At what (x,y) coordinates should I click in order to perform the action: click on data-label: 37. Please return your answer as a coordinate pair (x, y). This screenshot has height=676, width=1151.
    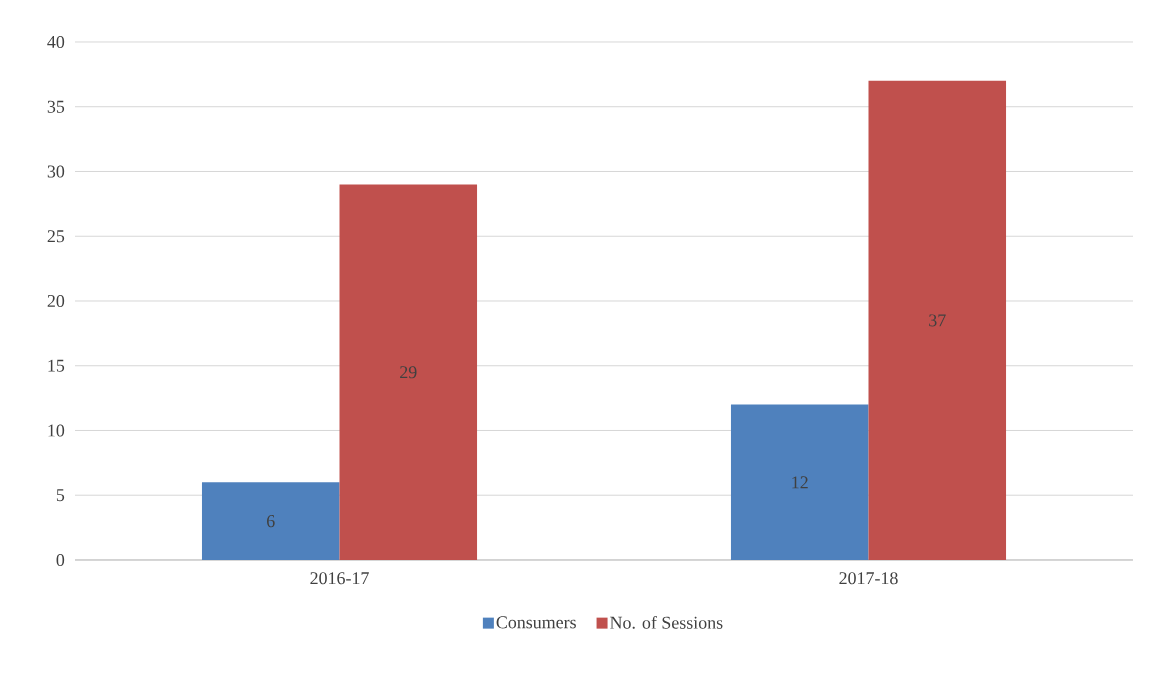
    Looking at the image, I should click on (937, 320).